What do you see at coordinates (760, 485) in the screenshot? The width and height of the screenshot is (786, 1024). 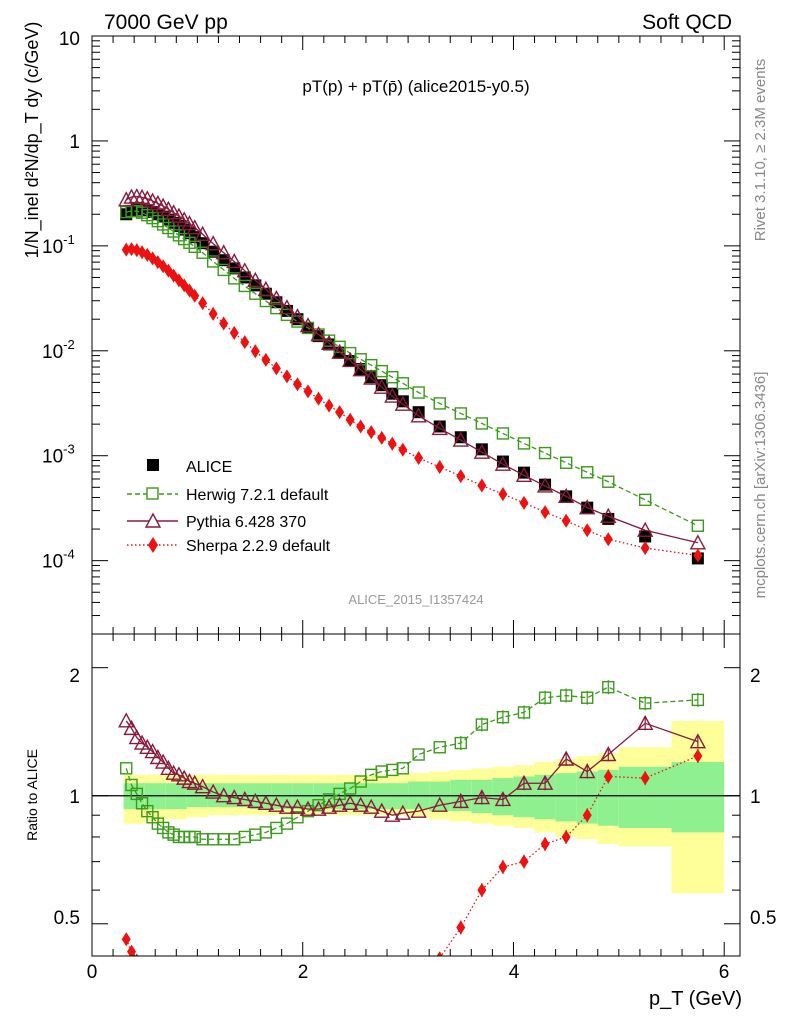 I see `mcplots-label: mcplots.cern.ch [arXiv:1306.3436]` at bounding box center [760, 485].